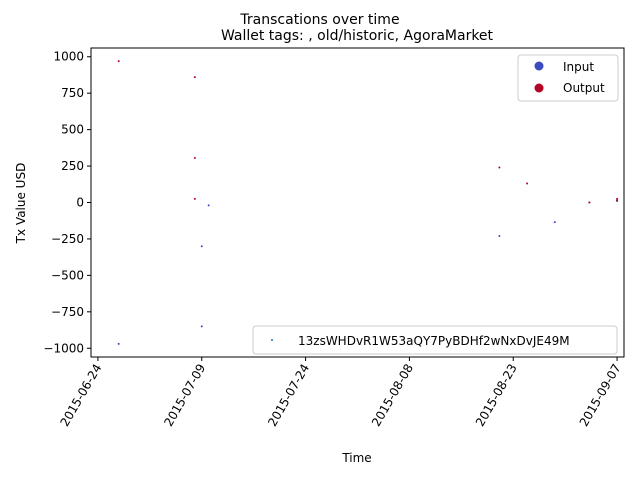 Image resolution: width=640 pixels, height=480 pixels. I want to click on x-tick-label: 2015-08-23, so click(496, 395).